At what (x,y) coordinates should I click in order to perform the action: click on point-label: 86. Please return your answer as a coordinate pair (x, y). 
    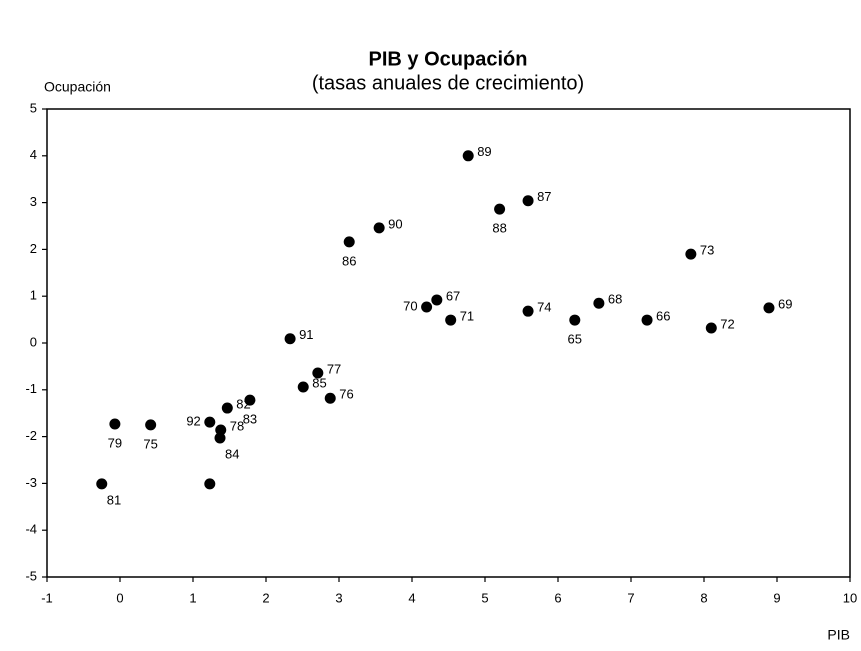
    Looking at the image, I should click on (349, 260).